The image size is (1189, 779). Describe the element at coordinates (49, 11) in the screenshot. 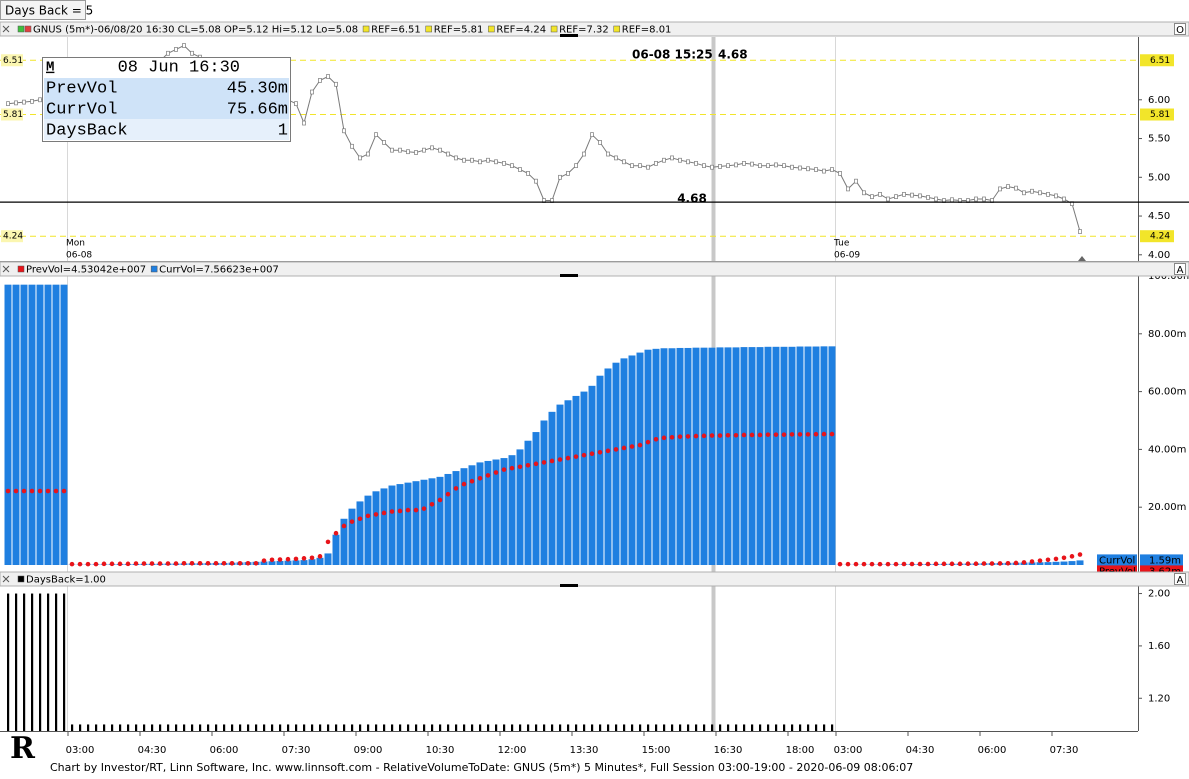

I see `days-back-button-label: Days Back = 5` at that location.